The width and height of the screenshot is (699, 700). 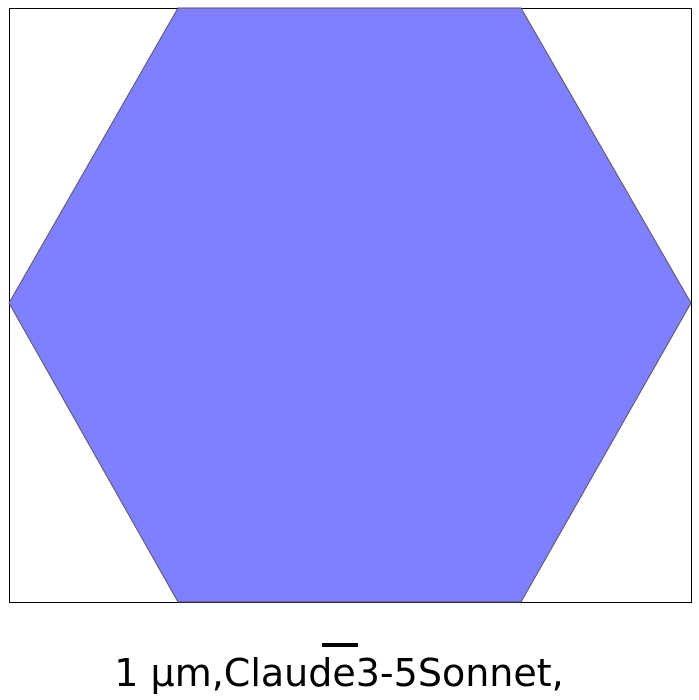 I want to click on caption: 1 μm,Claude3-5Sonnet,, so click(x=338, y=673).